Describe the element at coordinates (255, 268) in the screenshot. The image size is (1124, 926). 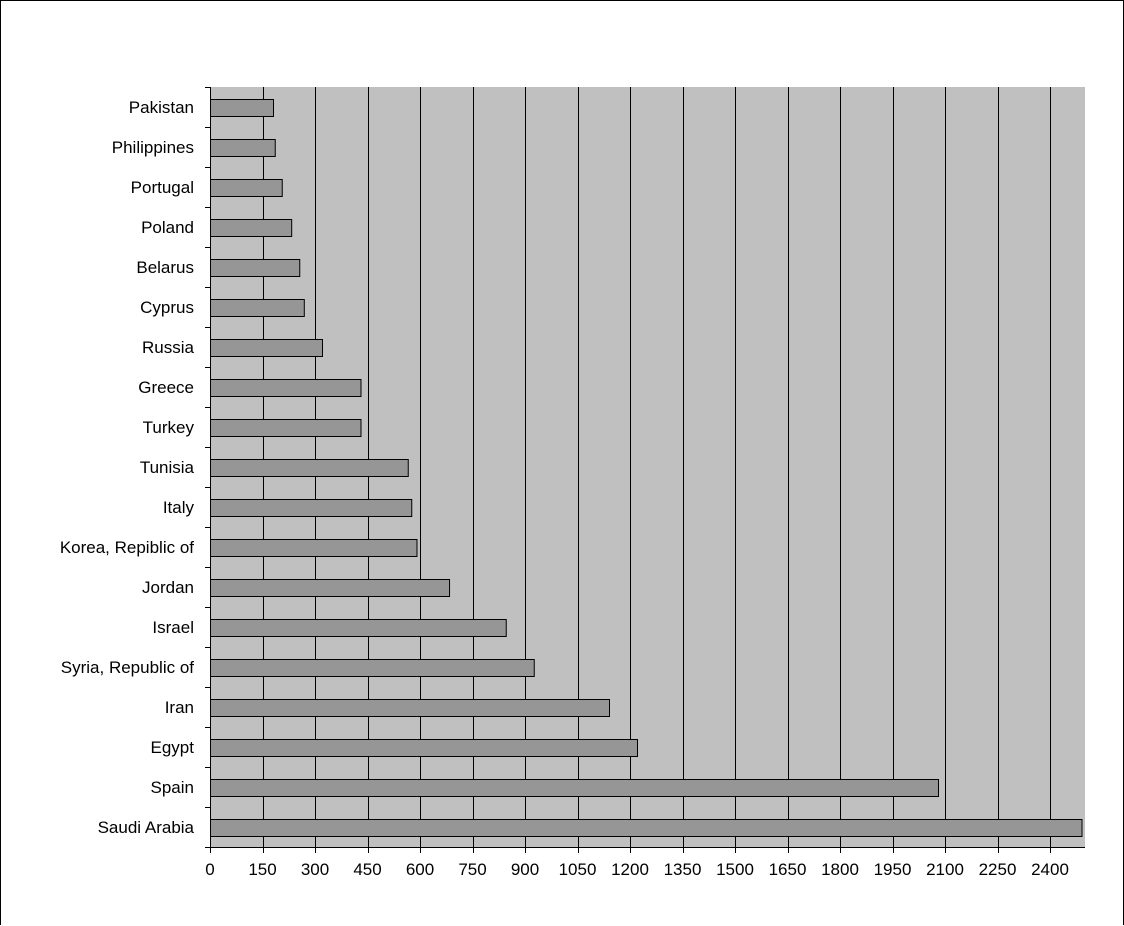
I see `bar-belarus` at that location.